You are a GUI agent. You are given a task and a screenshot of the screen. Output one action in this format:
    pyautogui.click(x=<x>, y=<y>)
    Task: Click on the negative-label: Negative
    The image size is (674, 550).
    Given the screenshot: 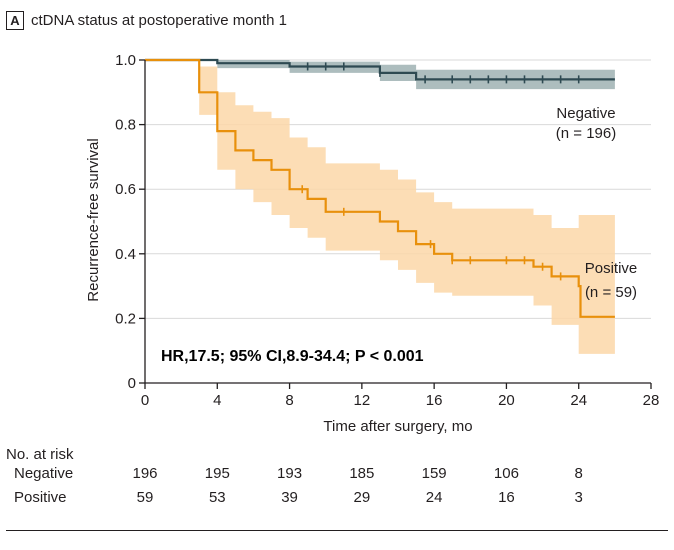 What is the action you would take?
    pyautogui.click(x=585, y=113)
    